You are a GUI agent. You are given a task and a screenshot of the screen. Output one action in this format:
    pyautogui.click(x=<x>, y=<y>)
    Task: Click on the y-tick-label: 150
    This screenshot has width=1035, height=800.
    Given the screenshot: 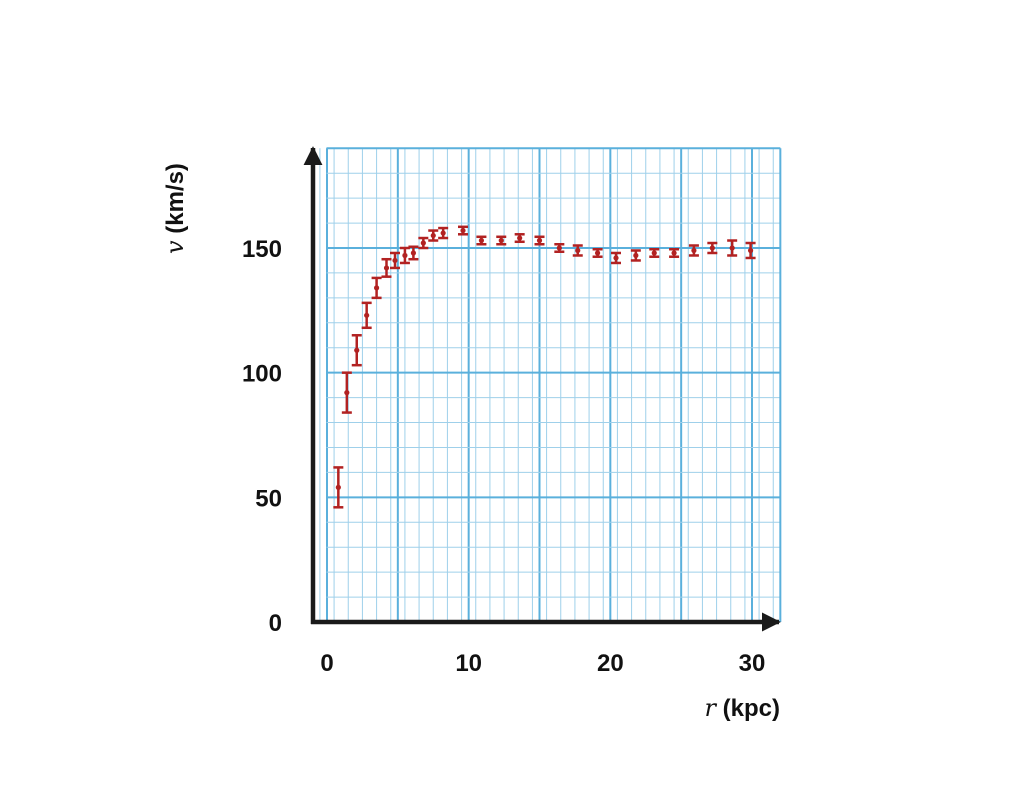 What is the action you would take?
    pyautogui.click(x=262, y=249)
    